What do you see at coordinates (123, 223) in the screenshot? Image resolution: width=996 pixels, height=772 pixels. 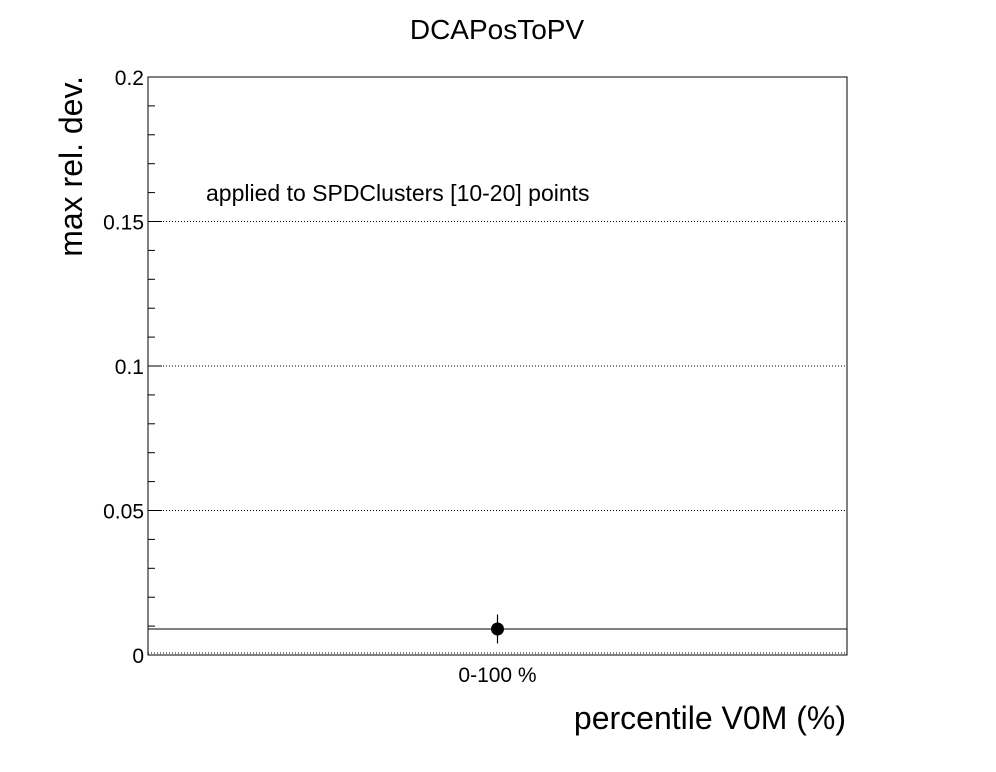 I see `y-tick-label: 0.15` at bounding box center [123, 223].